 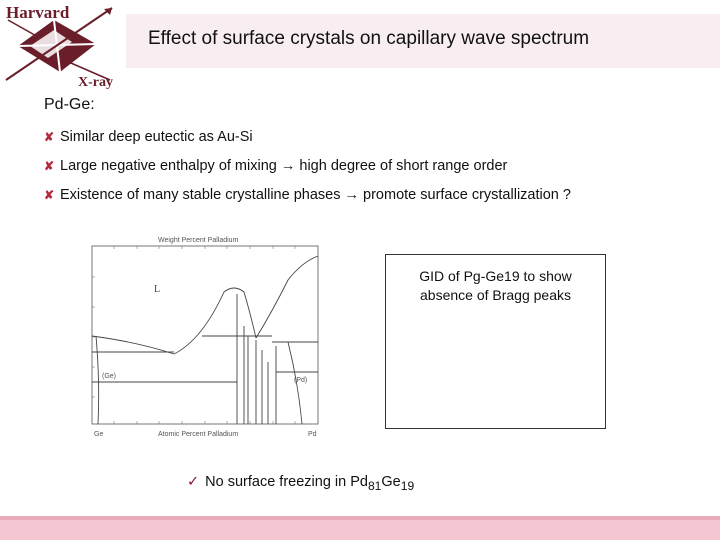 I want to click on section-heading: Pd-Ge:, so click(x=69, y=104).